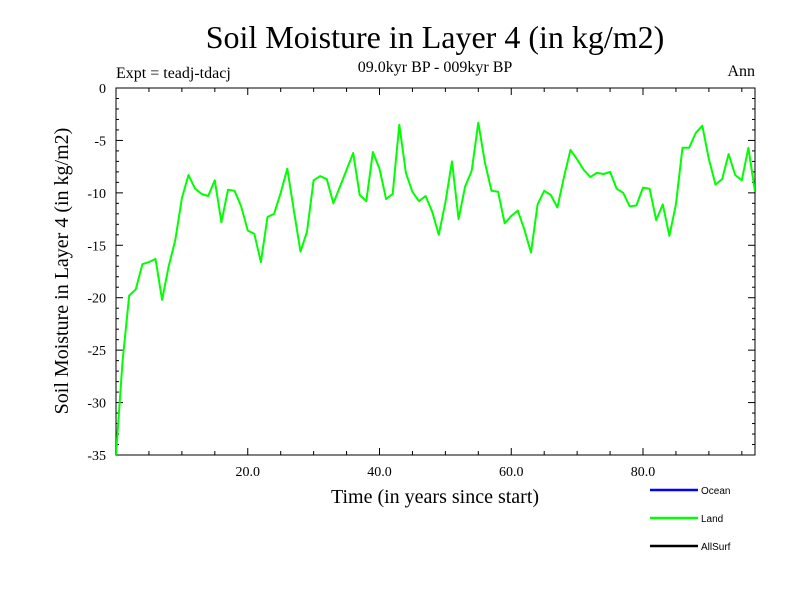 The image size is (800, 600). I want to click on x-tick-label: 40.0, so click(379, 472).